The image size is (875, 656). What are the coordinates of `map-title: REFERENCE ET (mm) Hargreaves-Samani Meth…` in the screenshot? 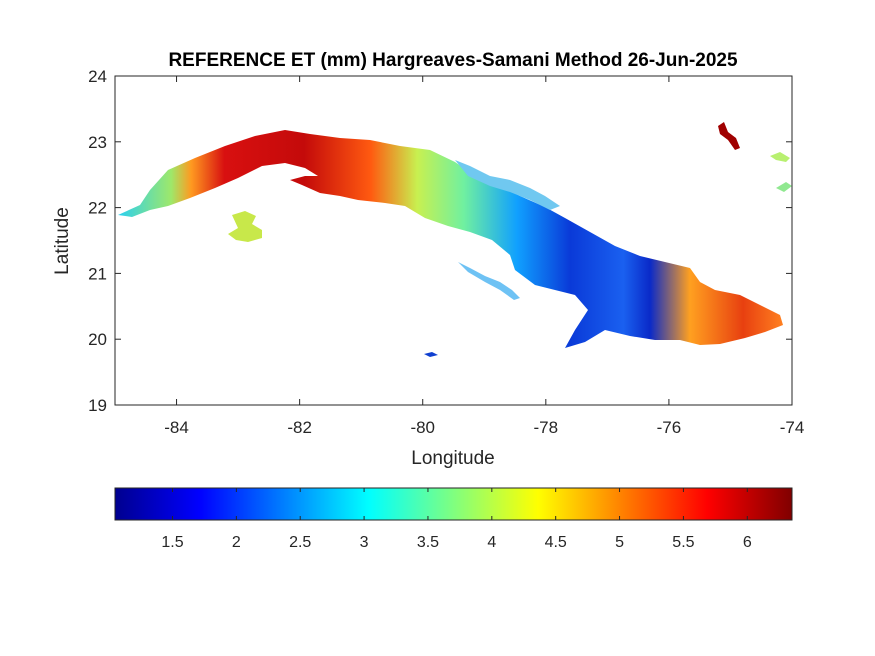 It's located at (453, 60).